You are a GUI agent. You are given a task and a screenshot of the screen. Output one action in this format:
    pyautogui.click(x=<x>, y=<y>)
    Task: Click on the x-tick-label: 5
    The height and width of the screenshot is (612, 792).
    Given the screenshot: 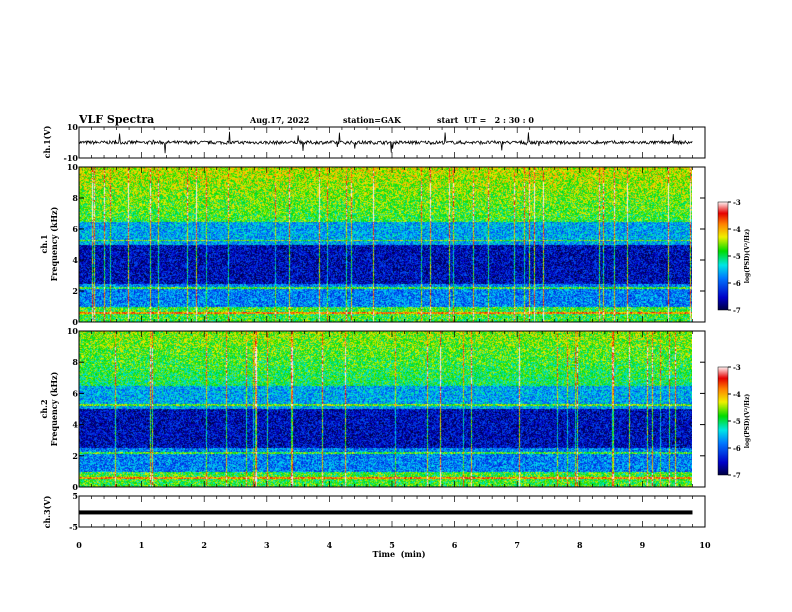 What is the action you would take?
    pyautogui.click(x=392, y=545)
    